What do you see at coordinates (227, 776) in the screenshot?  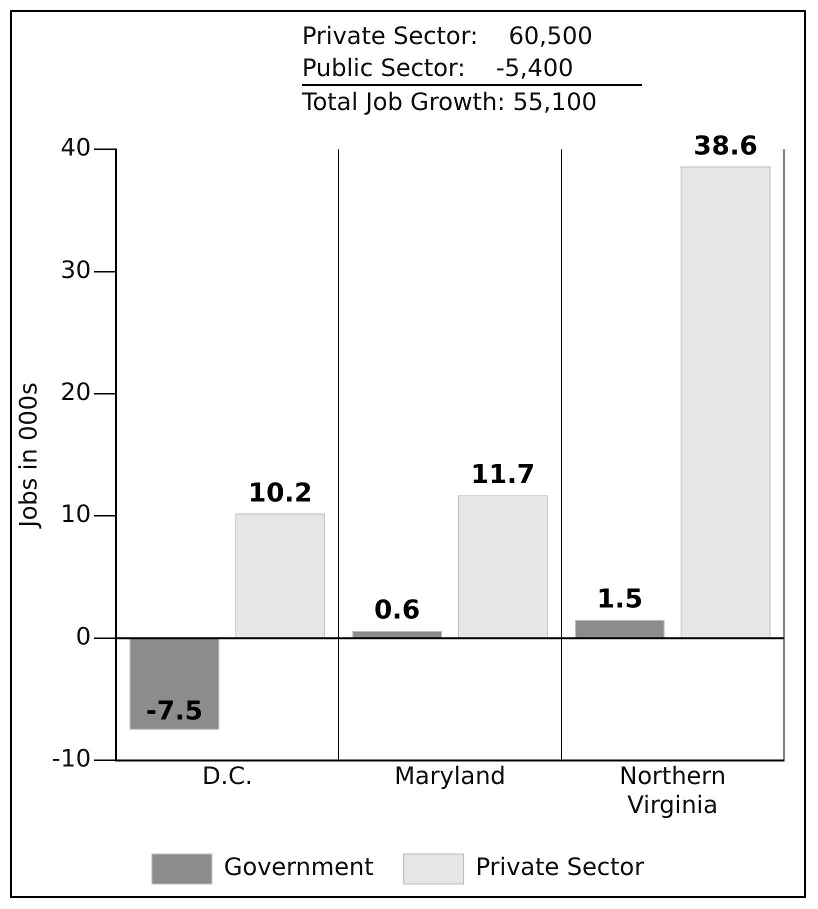 I see `x-tick-label: D.C.` at bounding box center [227, 776].